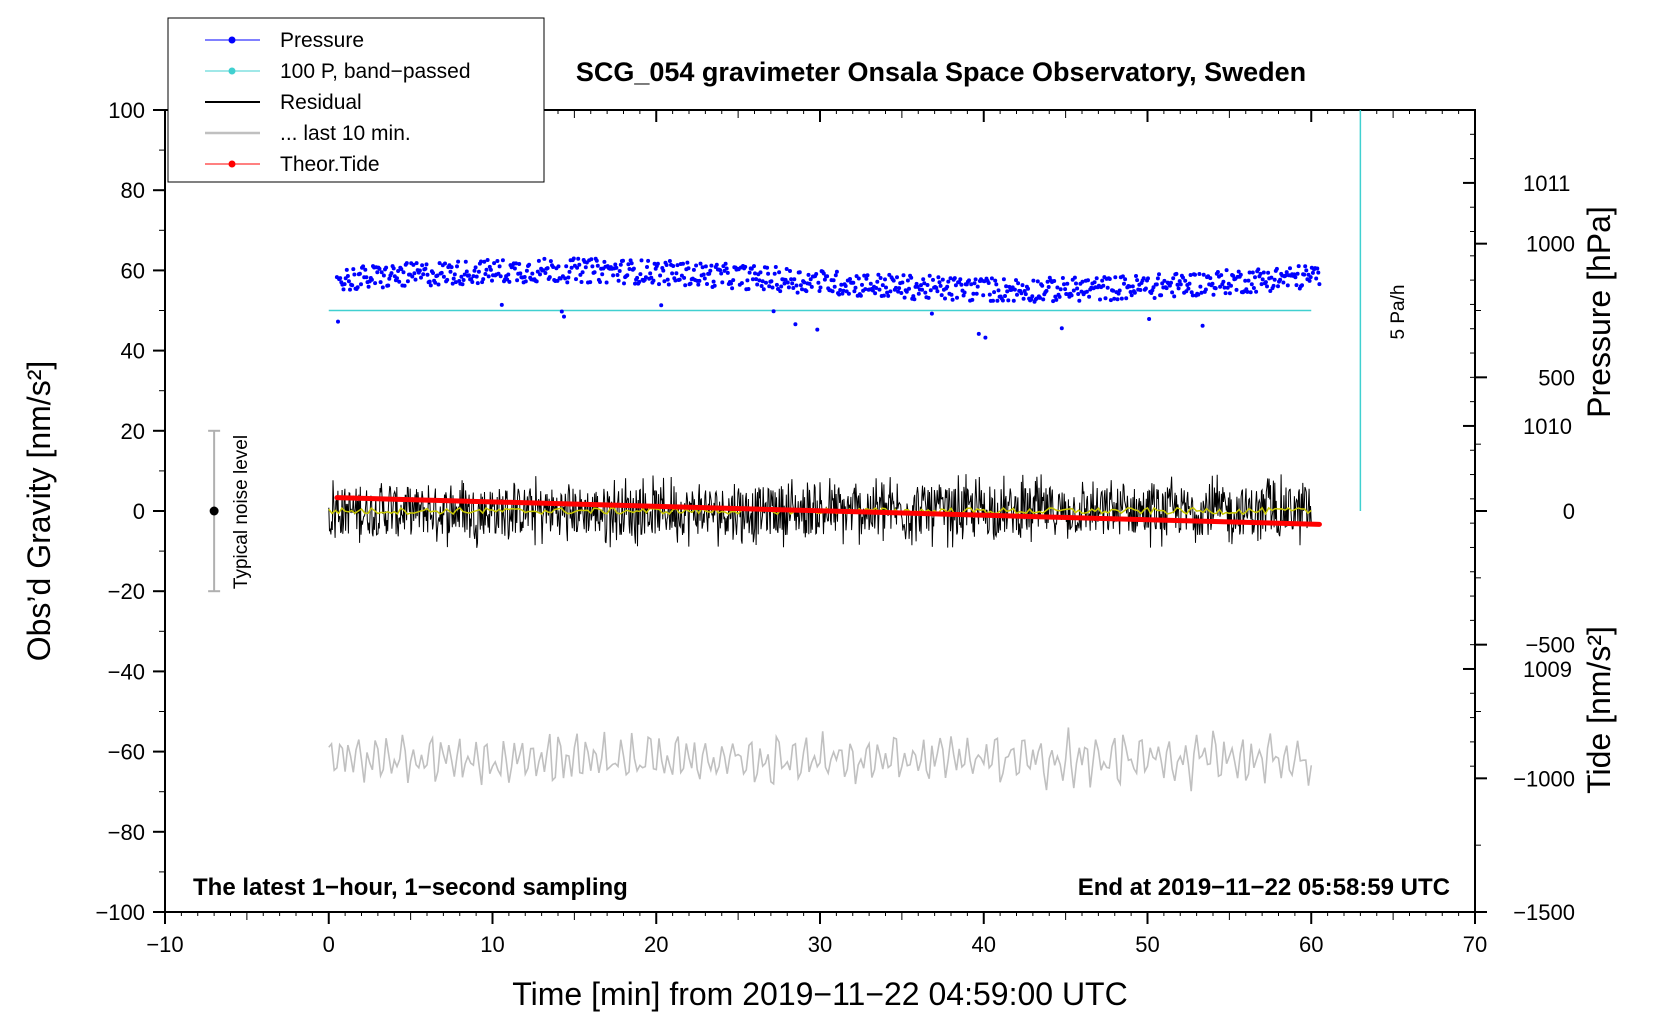 Image resolution: width=1660 pixels, height=1020 pixels. What do you see at coordinates (819, 994) in the screenshot?
I see `x-axis-label: Time [min] from 2019−11−22 04:59:00 UTC` at bounding box center [819, 994].